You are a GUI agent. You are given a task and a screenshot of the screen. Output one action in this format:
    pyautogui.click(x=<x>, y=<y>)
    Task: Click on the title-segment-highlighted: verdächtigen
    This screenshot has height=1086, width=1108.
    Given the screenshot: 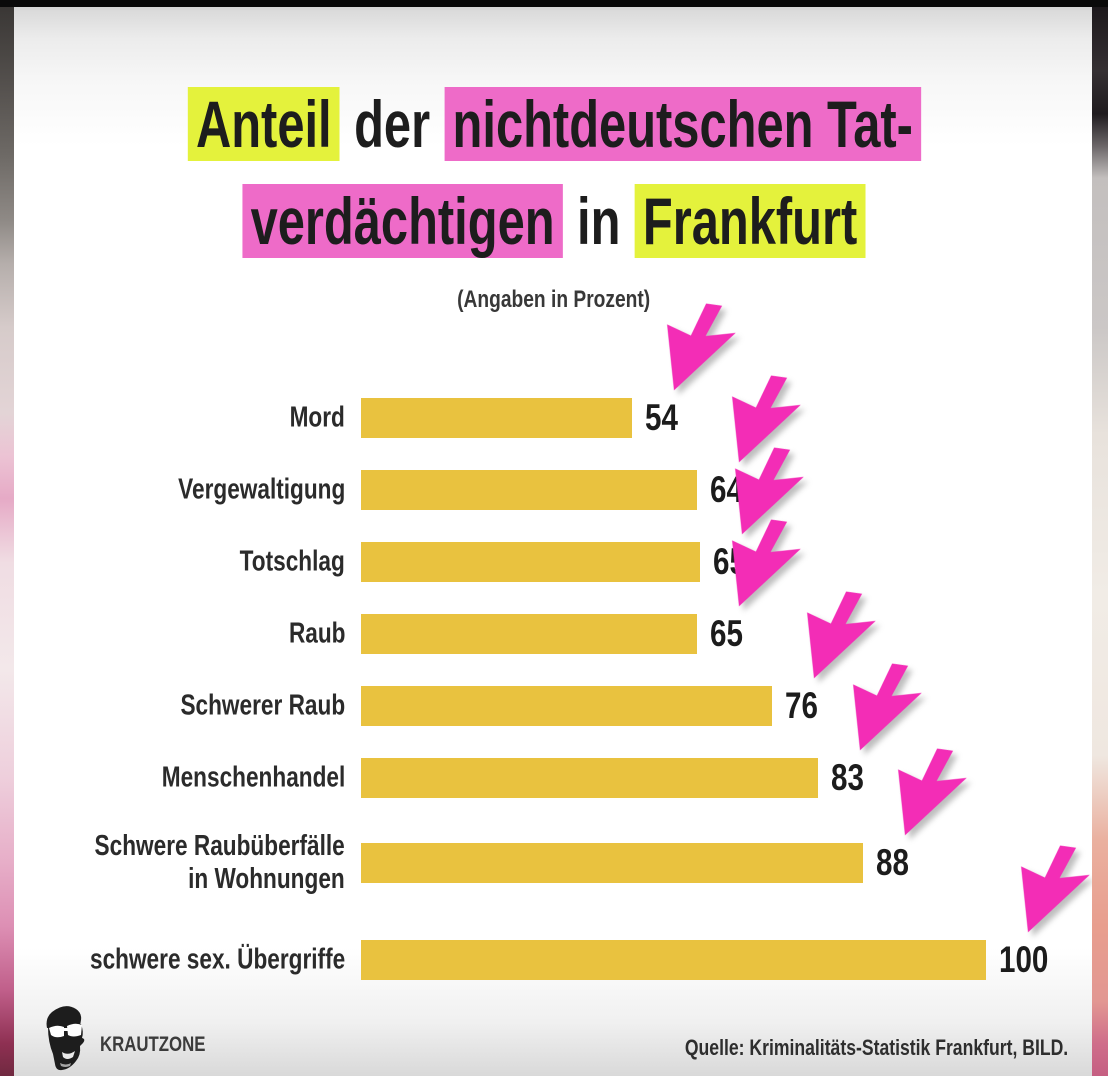 What is the action you would take?
    pyautogui.click(x=402, y=221)
    